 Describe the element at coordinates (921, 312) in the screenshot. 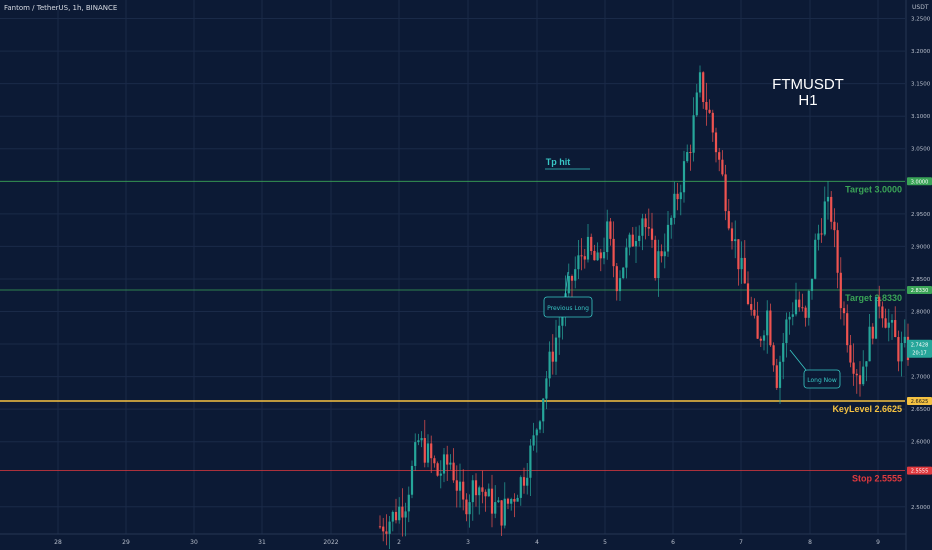

I see `y-tick-label: 2.8000` at that location.